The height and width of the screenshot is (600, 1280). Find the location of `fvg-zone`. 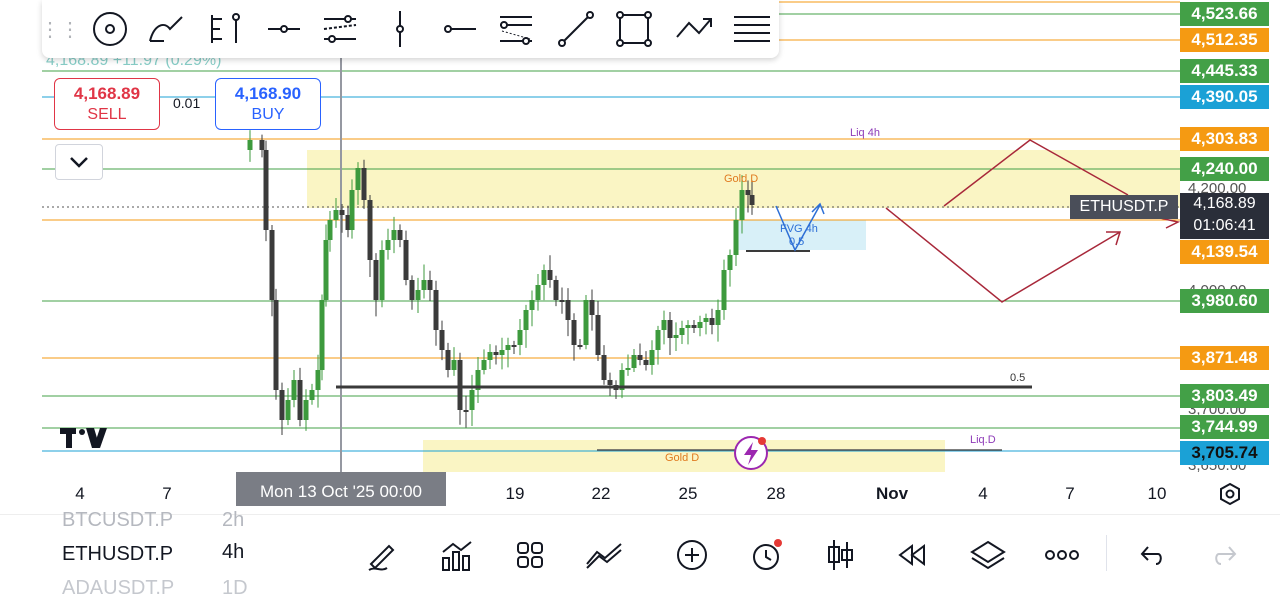

fvg-zone is located at coordinates (801, 235).